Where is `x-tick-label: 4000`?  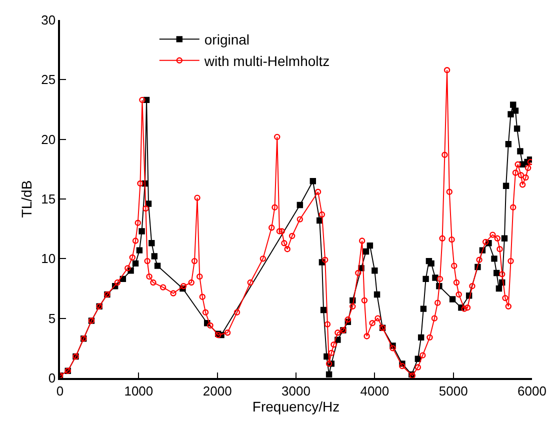 x-tick-label: 4000 is located at coordinates (375, 390).